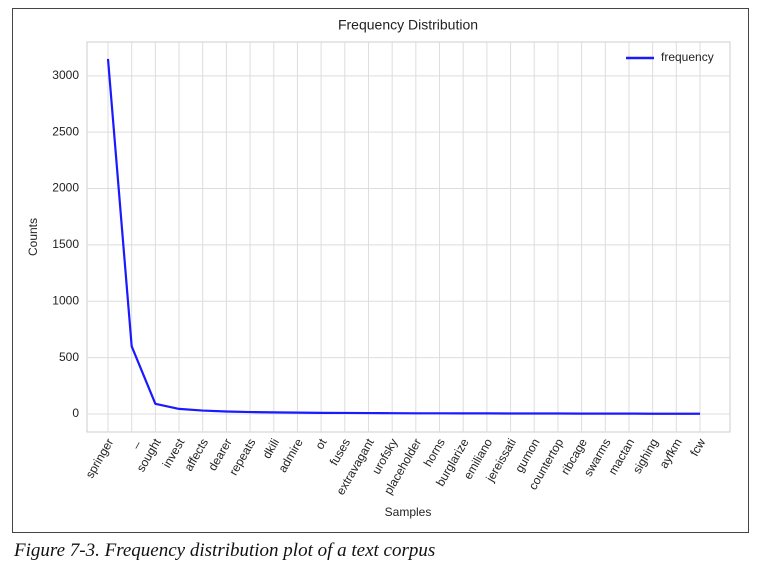  What do you see at coordinates (33, 237) in the screenshot?
I see `y-axis-label: Counts` at bounding box center [33, 237].